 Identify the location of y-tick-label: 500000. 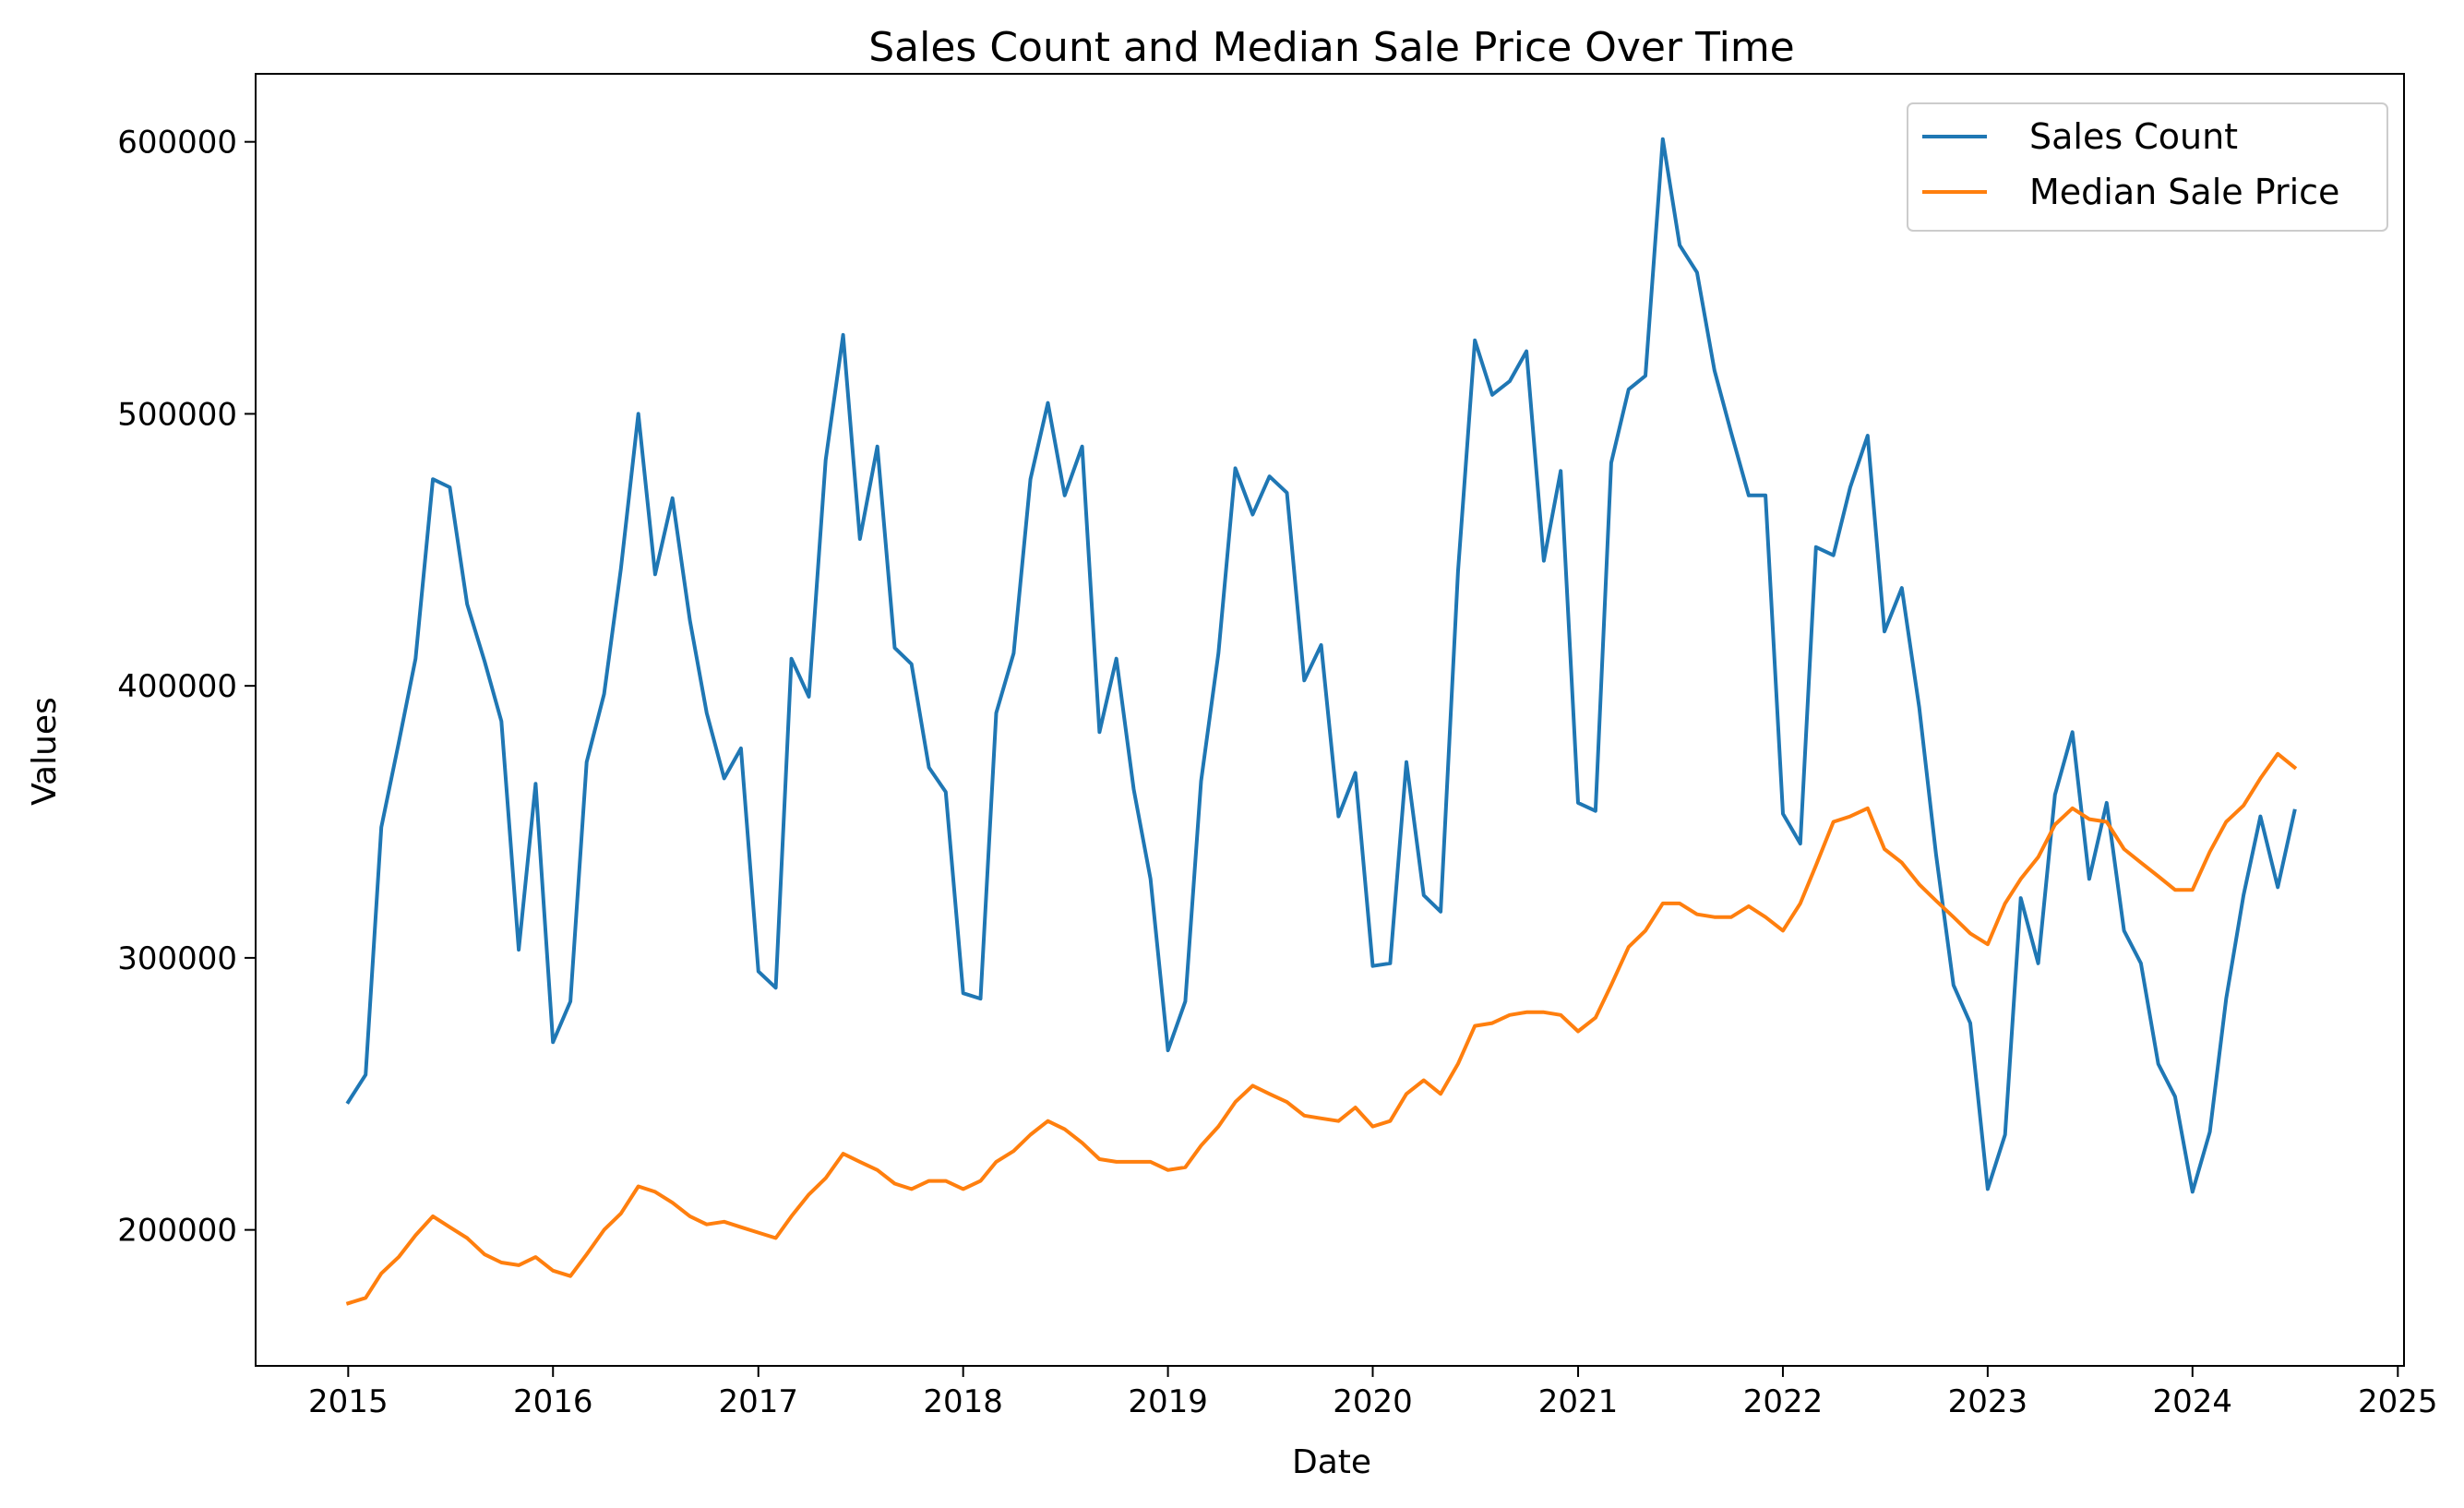
(177, 414).